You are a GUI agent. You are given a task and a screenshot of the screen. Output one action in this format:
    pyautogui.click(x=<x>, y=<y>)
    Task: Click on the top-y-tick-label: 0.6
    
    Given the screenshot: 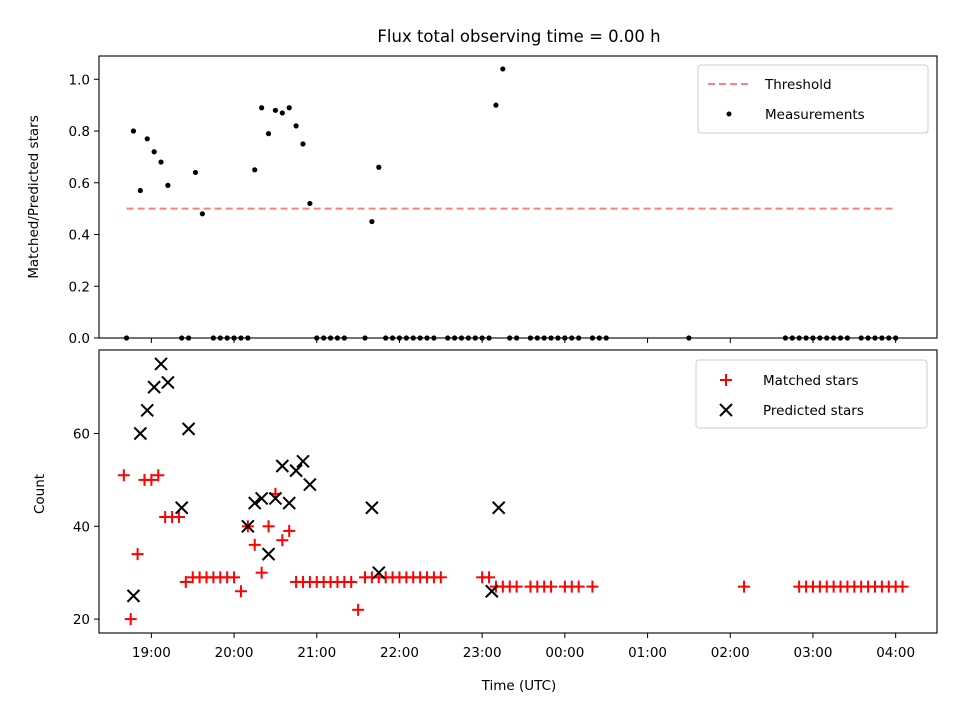 What is the action you would take?
    pyautogui.click(x=79, y=184)
    